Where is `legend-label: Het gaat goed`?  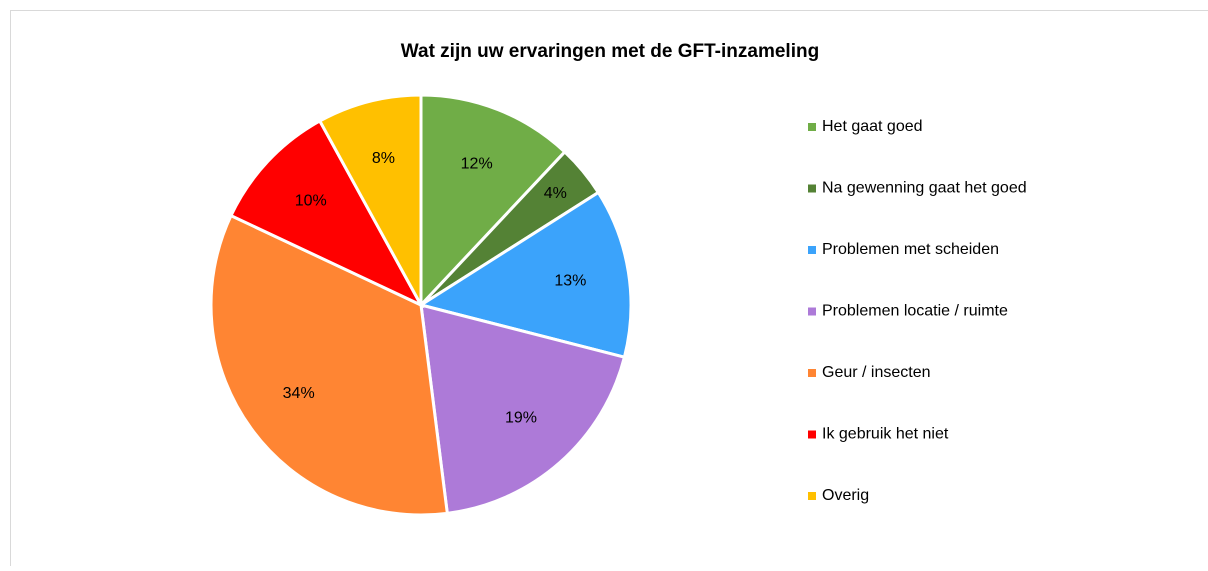 legend-label: Het gaat goed is located at coordinates (872, 126).